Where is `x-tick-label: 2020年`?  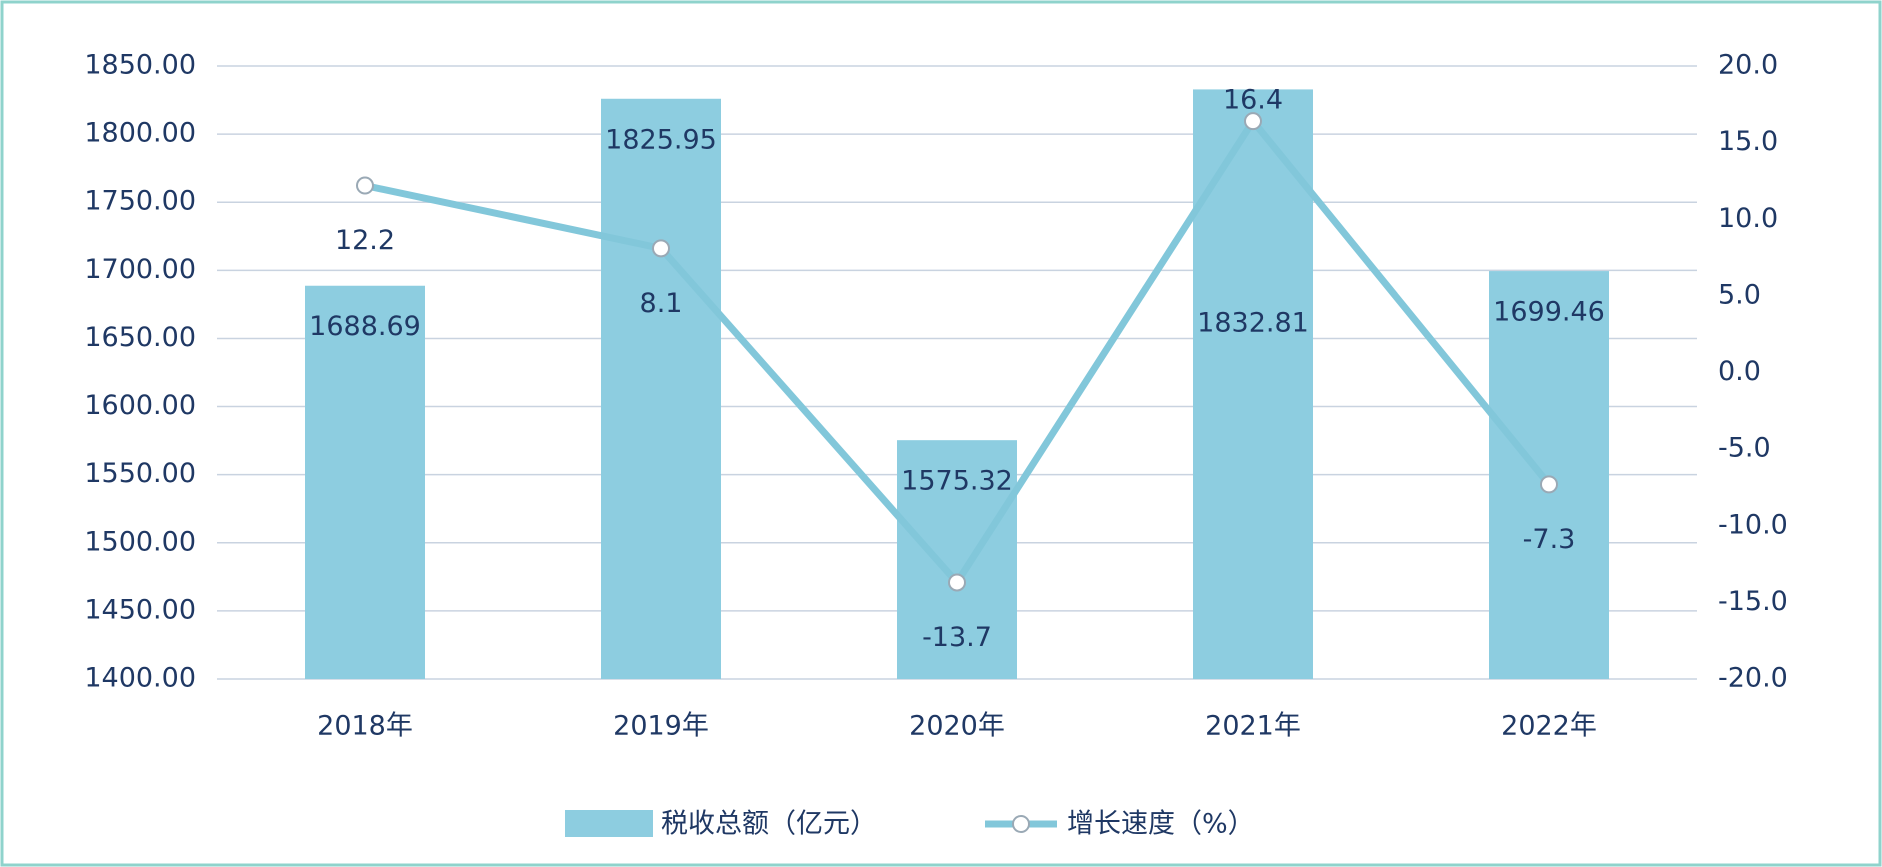
x-tick-label: 2020年 is located at coordinates (957, 726).